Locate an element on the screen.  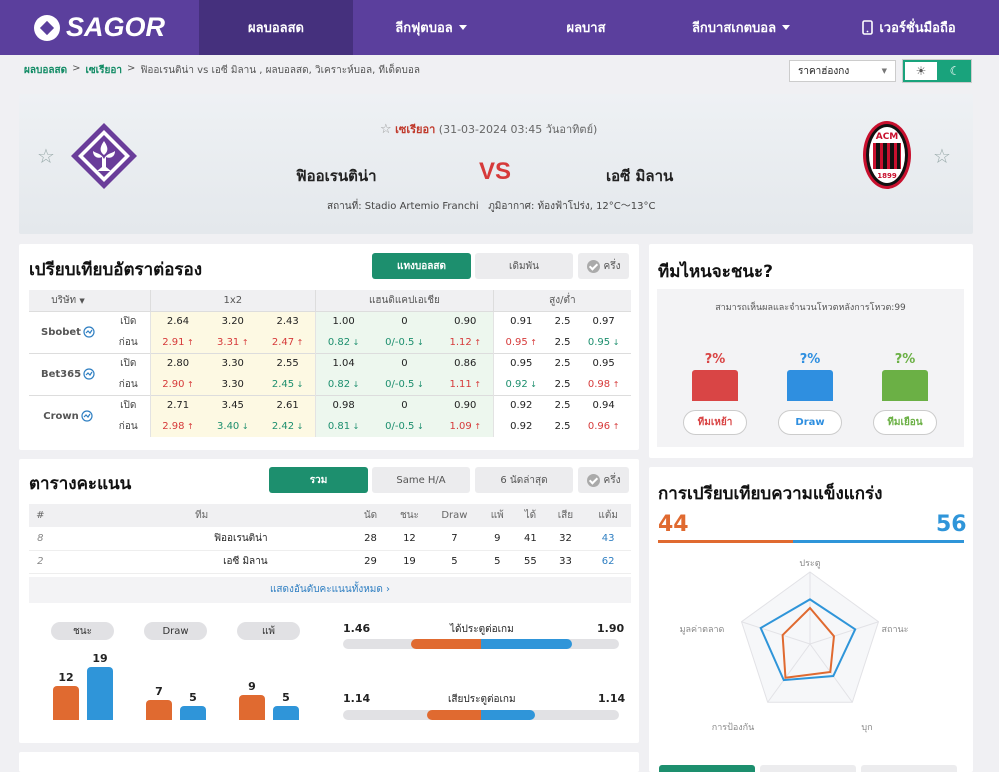
odds-cell: 3.31 ↑ is located at coordinates (233, 342).